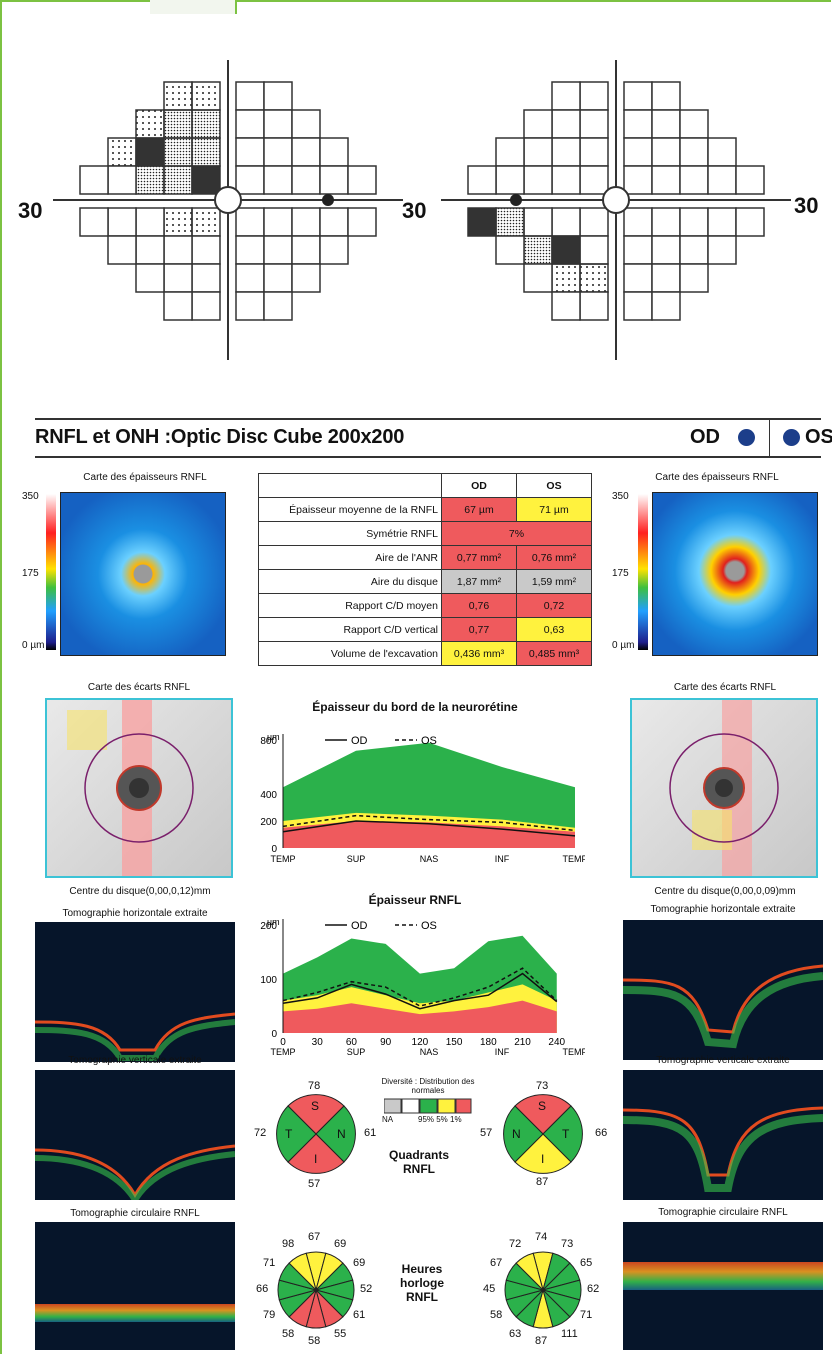 This screenshot has width=832, height=1355. Describe the element at coordinates (314, 1184) in the screenshot. I see `od-q-bottom: 57` at that location.